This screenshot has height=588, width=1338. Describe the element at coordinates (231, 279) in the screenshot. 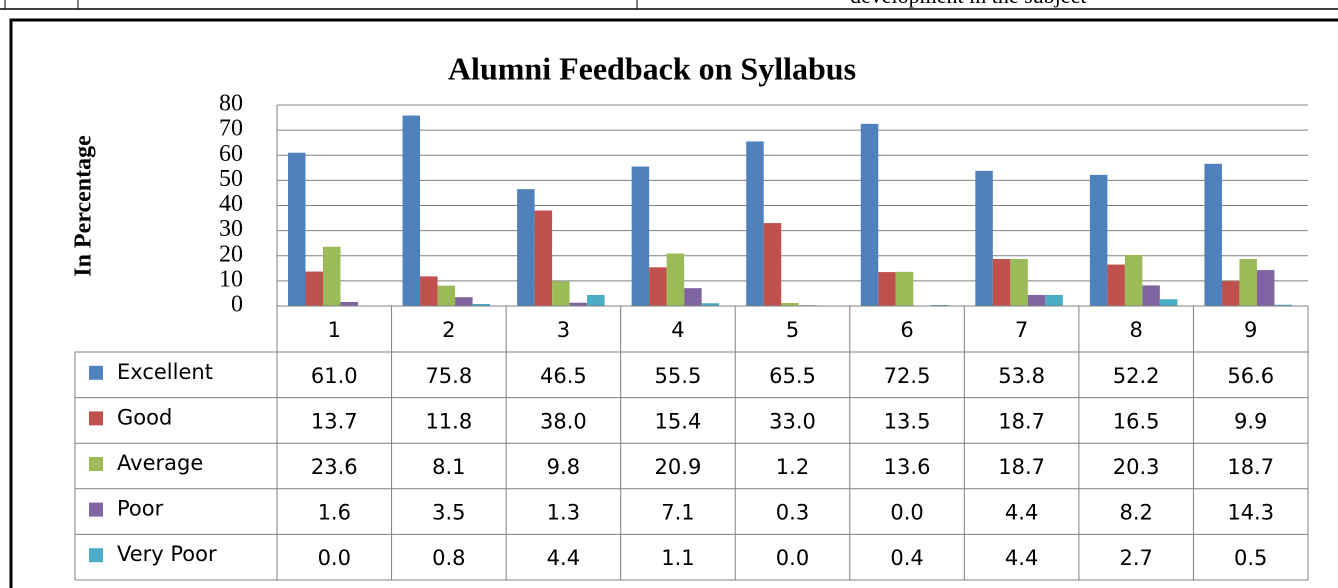

I see `y-tick-label: 10` at that location.